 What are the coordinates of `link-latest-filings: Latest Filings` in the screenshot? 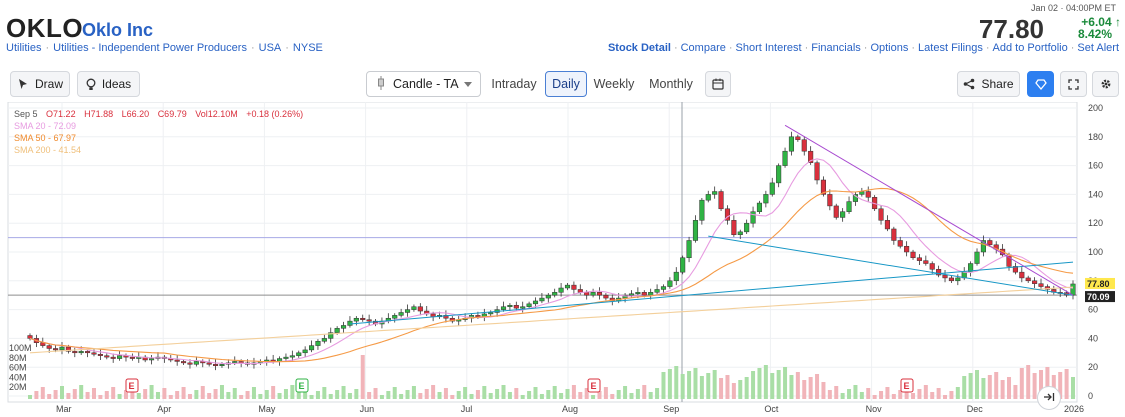 It's located at (950, 48).